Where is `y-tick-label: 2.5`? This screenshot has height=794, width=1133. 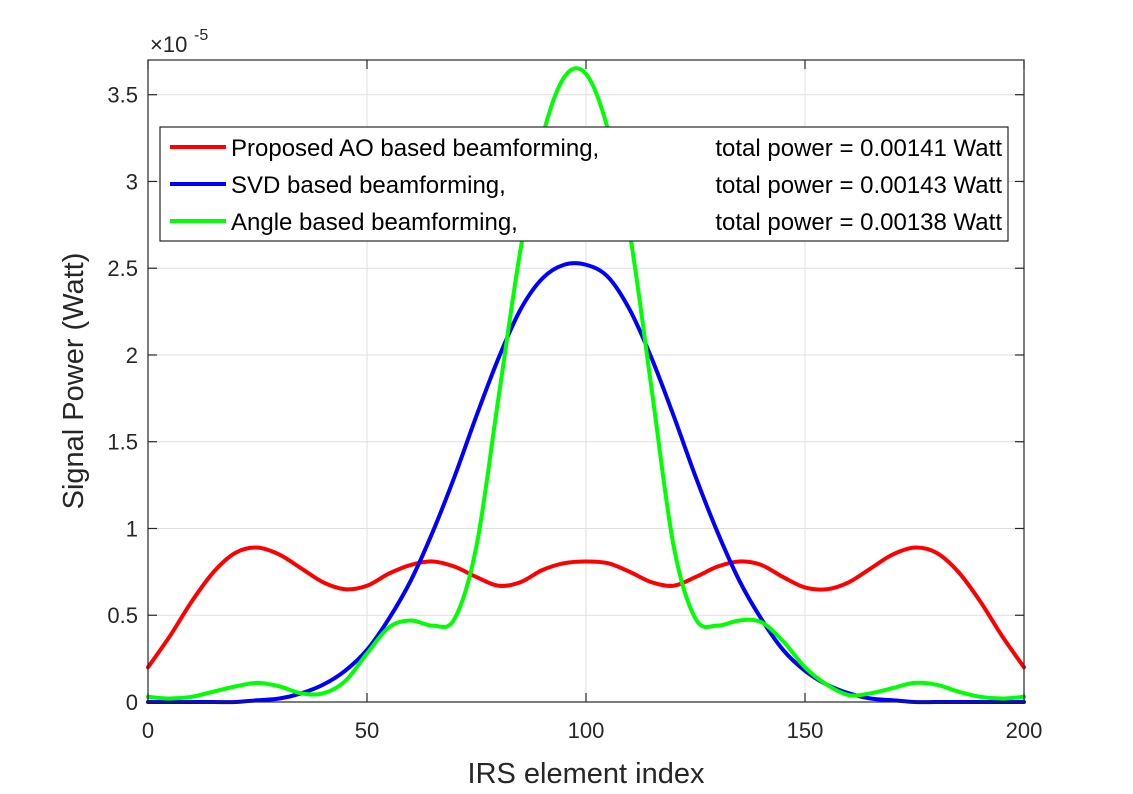
y-tick-label: 2.5 is located at coordinates (122, 268).